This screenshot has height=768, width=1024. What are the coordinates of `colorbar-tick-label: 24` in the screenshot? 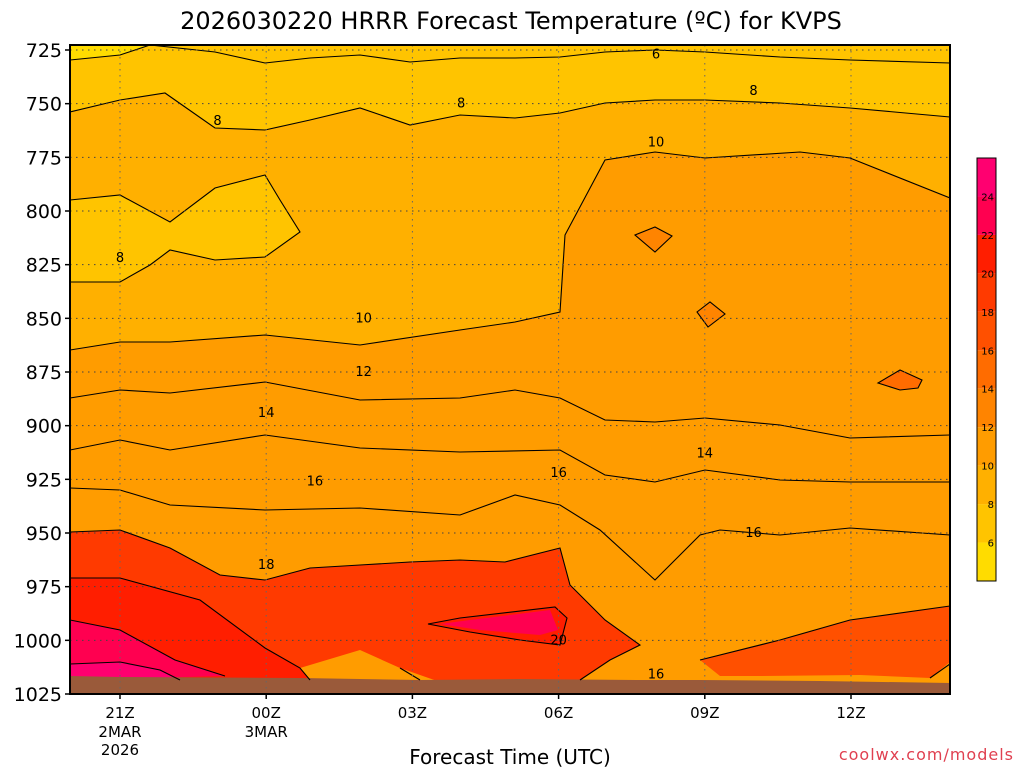 It's located at (987, 197).